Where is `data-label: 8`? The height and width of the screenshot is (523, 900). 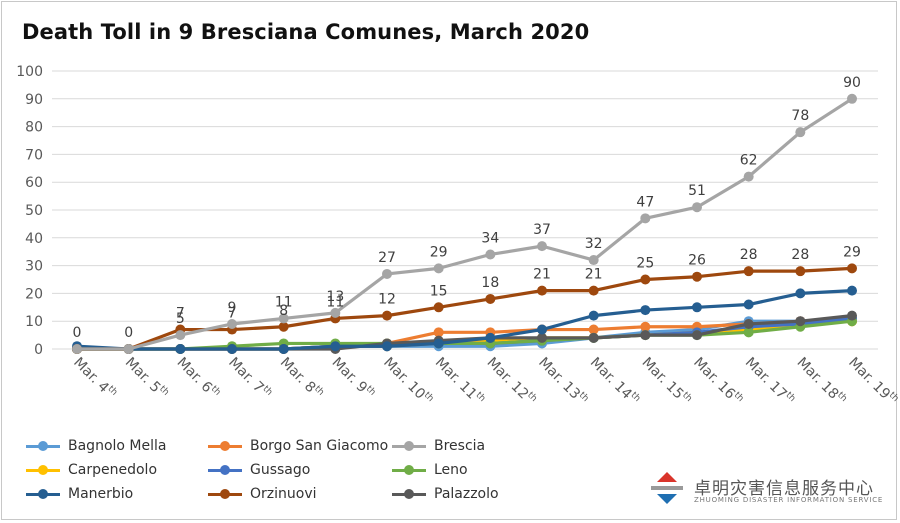 data-label: 8 is located at coordinates (283, 311).